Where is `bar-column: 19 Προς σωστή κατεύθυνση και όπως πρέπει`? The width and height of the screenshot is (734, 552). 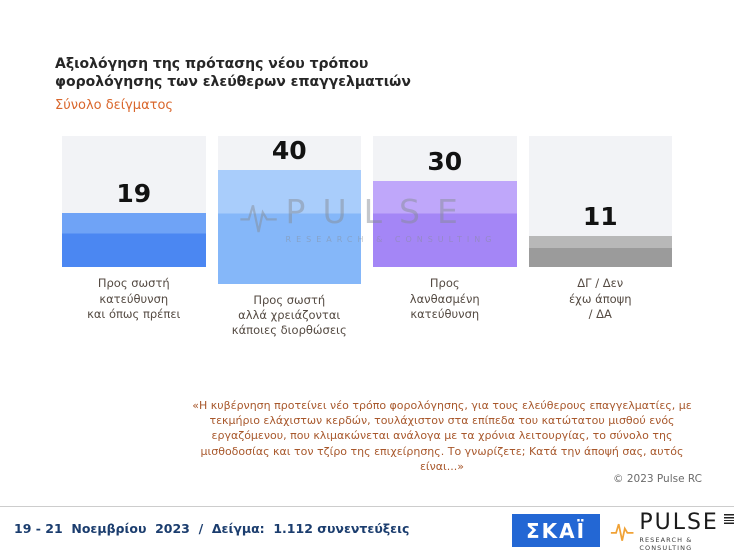
bar-column: 19 Προς σωστή κατεύθυνση και όπως πρέπει is located at coordinates (134, 229).